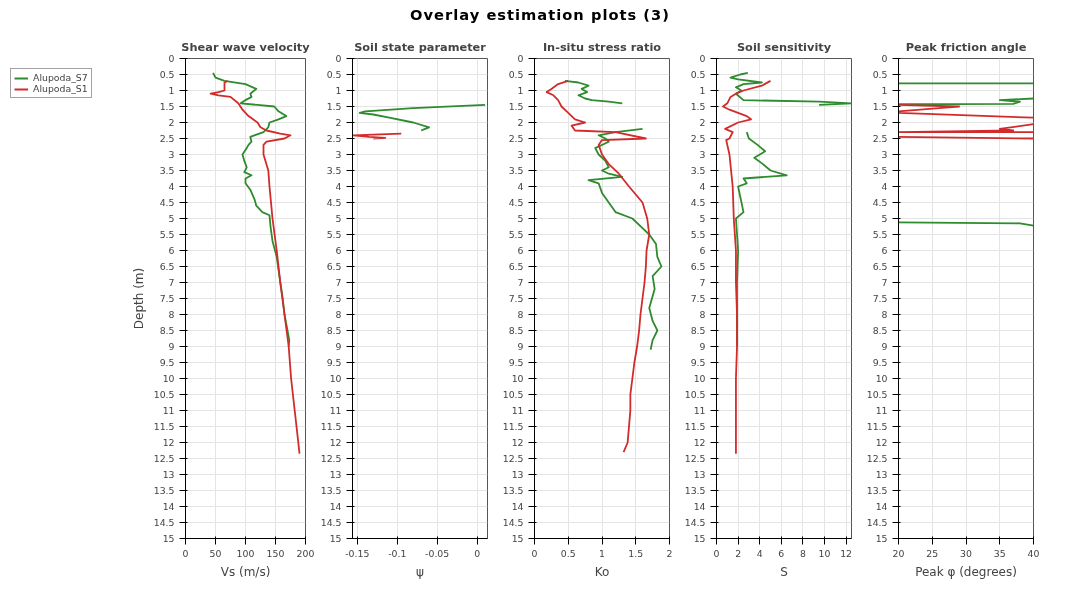  I want to click on x-axis-title: S, so click(784, 571).